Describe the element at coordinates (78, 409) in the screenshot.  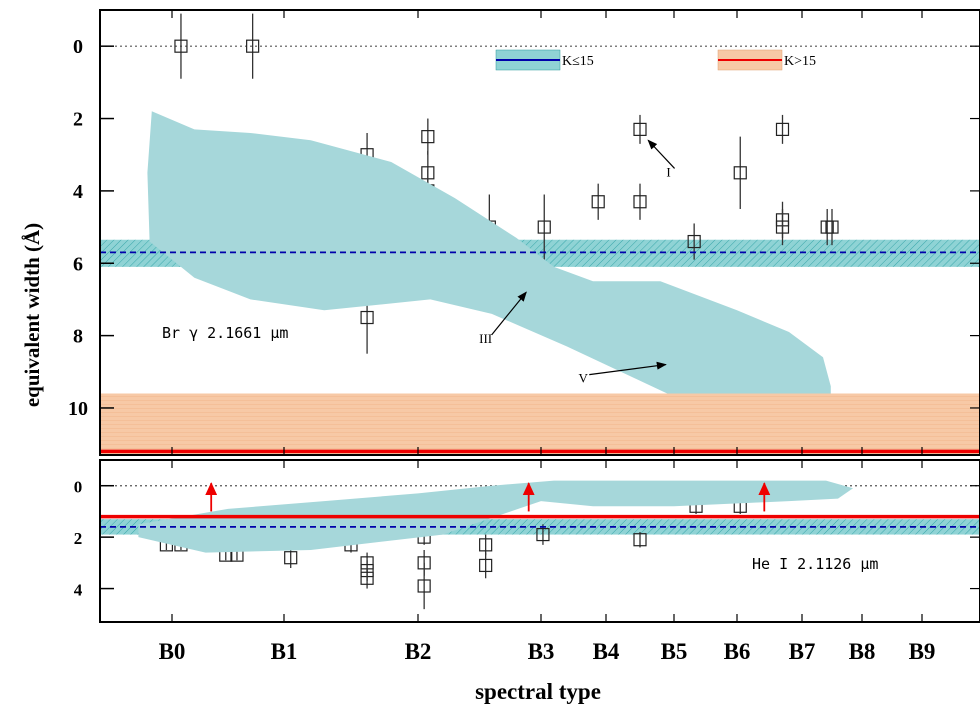
I see `y-tick-label: 10` at that location.